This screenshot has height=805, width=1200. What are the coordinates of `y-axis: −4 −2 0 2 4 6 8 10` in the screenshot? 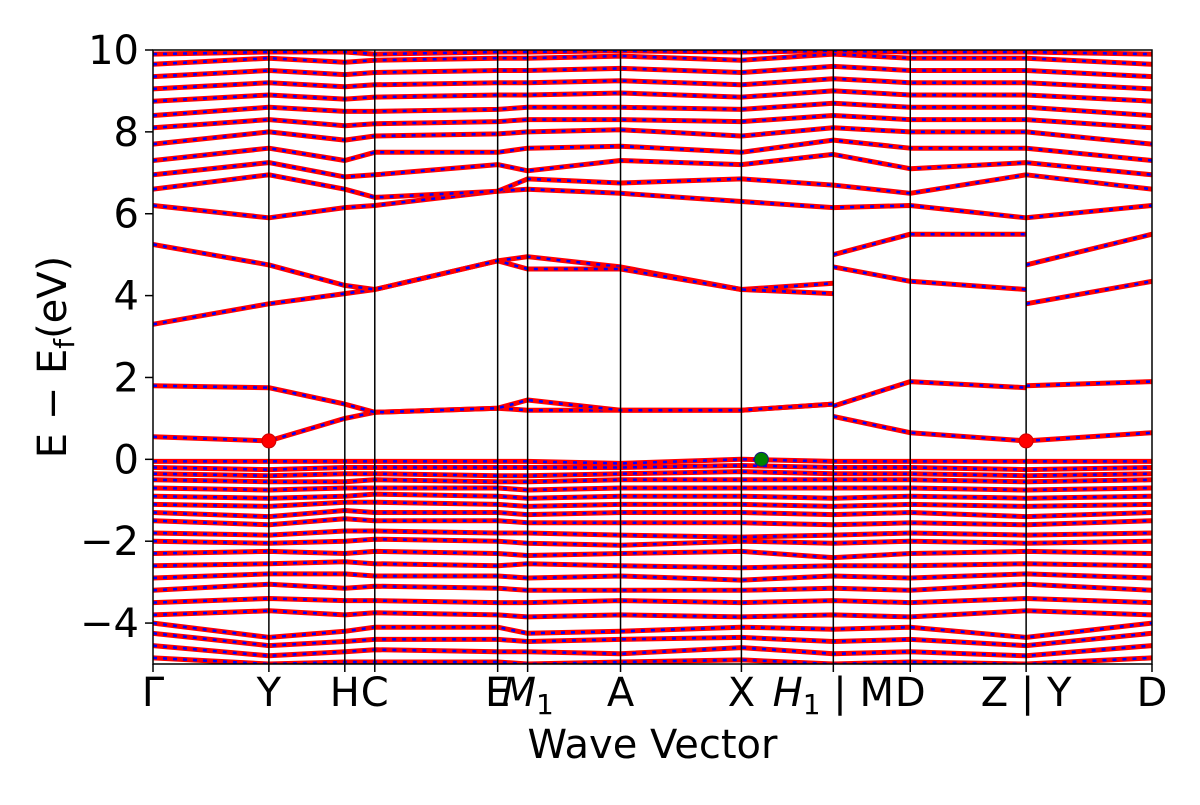 It's located at (116, 337).